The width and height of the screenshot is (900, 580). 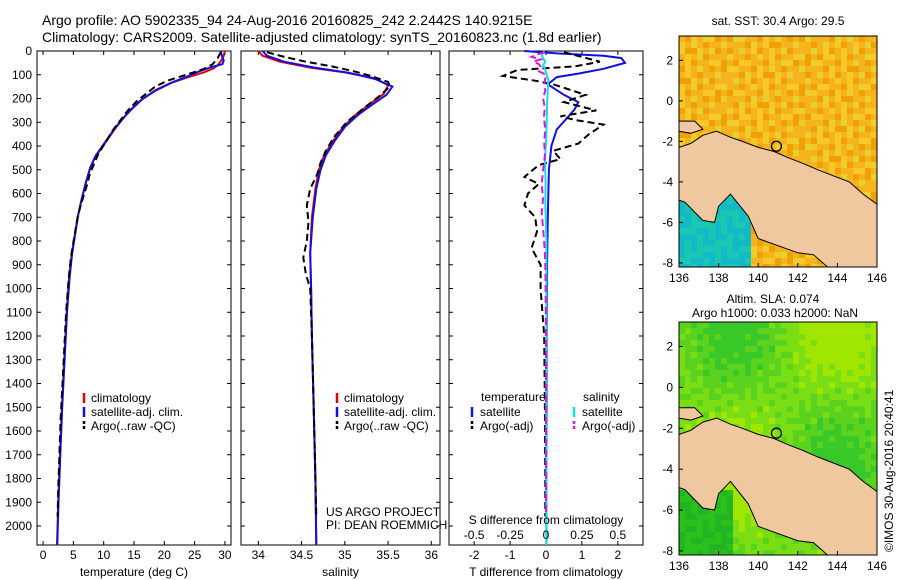 I want to click on credit-text: ©IMOS 30-Aug-2016 20:40:41, so click(x=889, y=470).